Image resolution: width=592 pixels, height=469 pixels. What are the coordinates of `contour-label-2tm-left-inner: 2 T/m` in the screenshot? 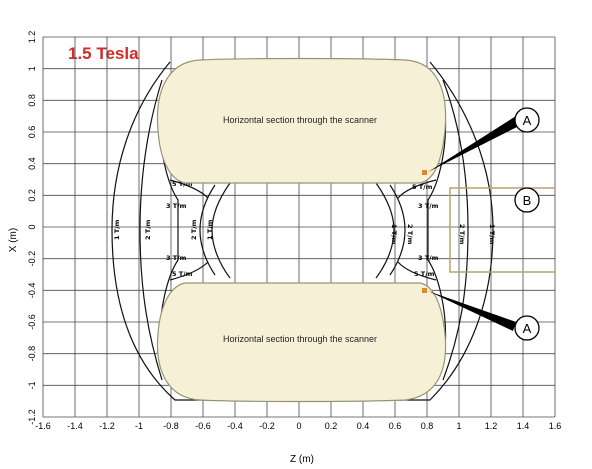 It's located at (194, 229).